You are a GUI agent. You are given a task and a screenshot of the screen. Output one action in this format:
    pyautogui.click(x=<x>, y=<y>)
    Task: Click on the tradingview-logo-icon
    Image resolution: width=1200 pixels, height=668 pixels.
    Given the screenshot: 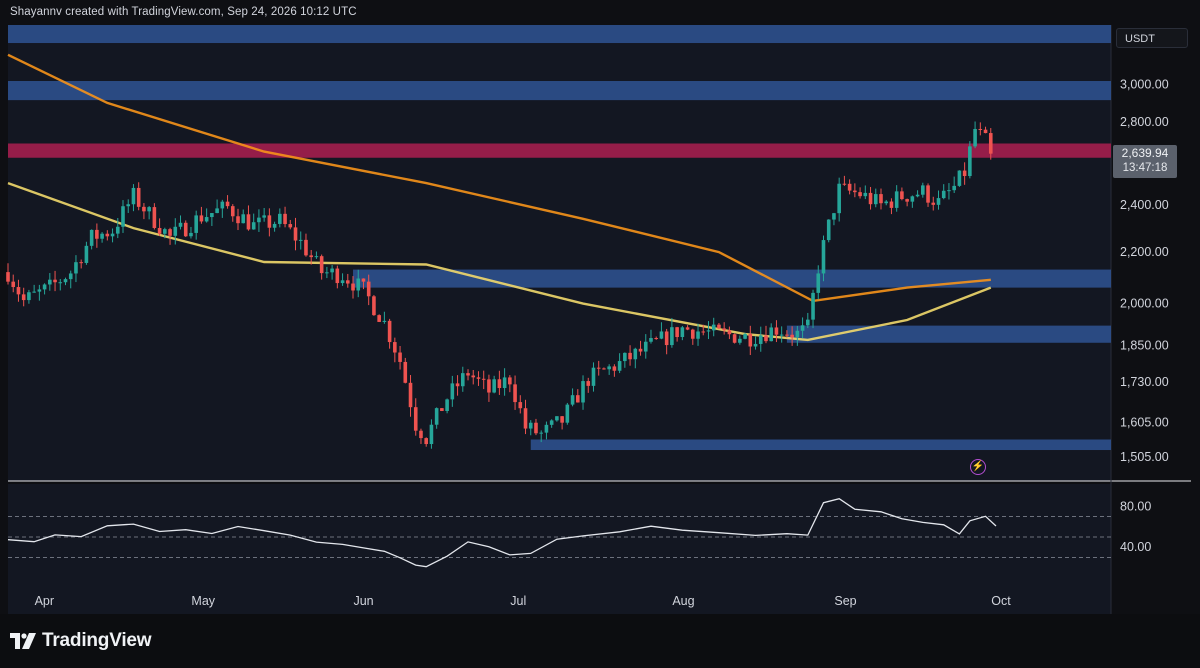 What is the action you would take?
    pyautogui.click(x=23, y=641)
    